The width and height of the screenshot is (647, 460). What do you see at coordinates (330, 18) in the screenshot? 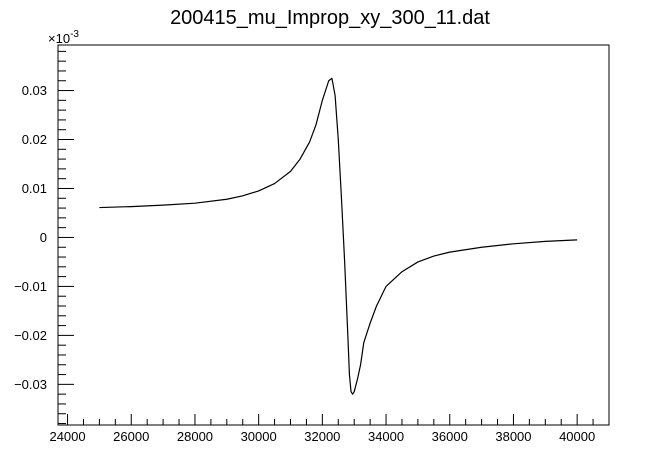
I see `chart-title: 200415_mu_Improp_xy_300_11.dat` at bounding box center [330, 18].